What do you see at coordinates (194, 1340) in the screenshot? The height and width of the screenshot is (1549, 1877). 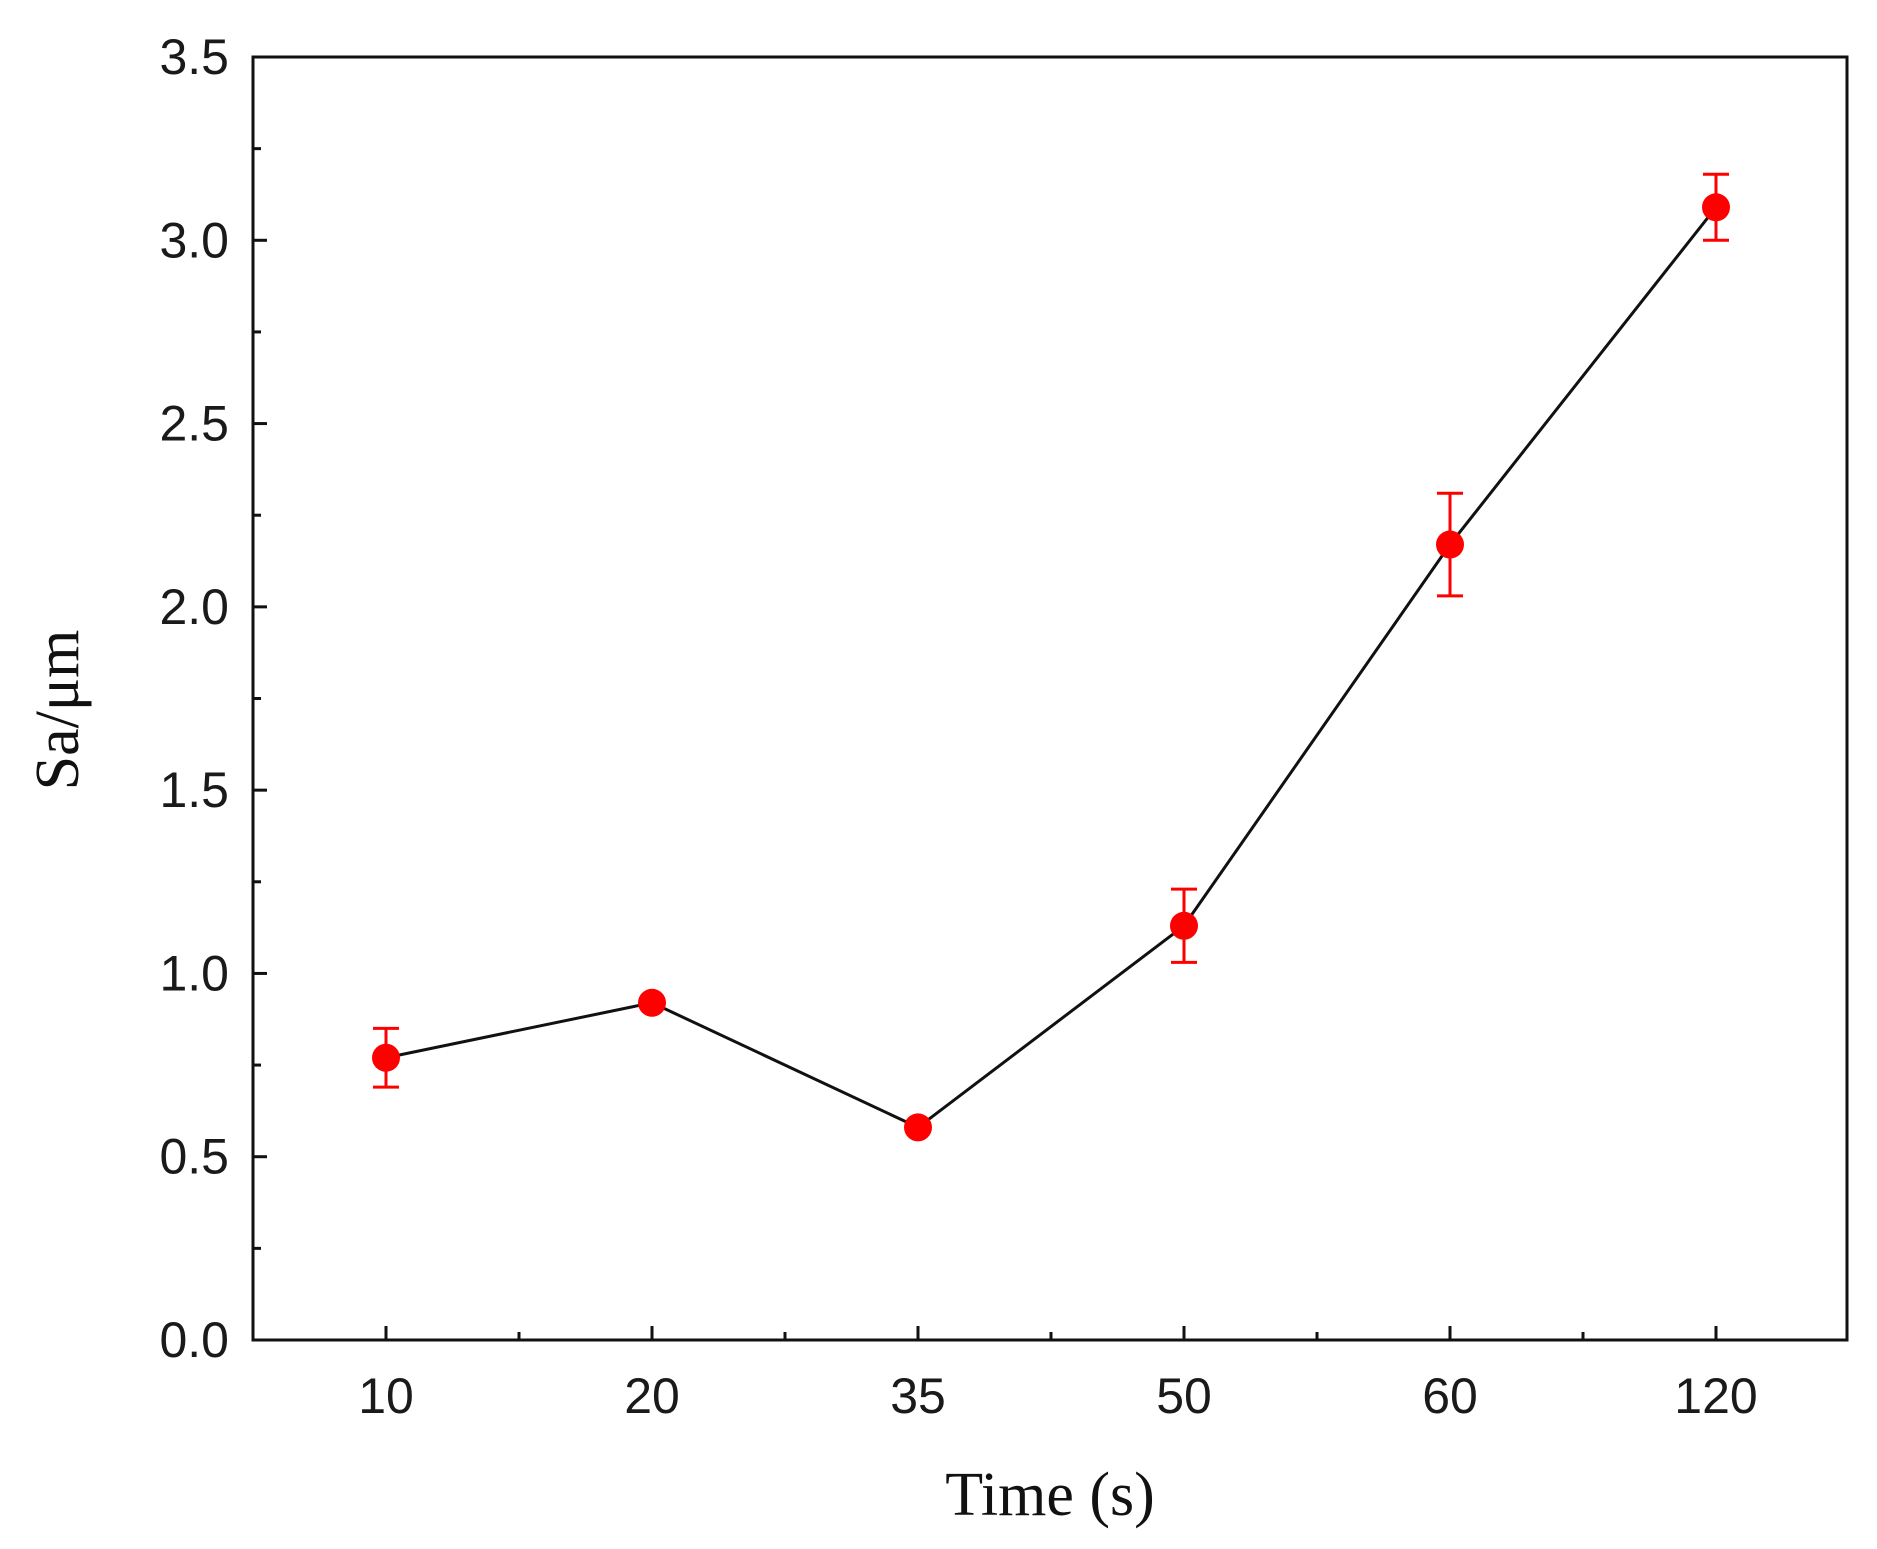 I see `y-tick-label: 0.0` at bounding box center [194, 1340].